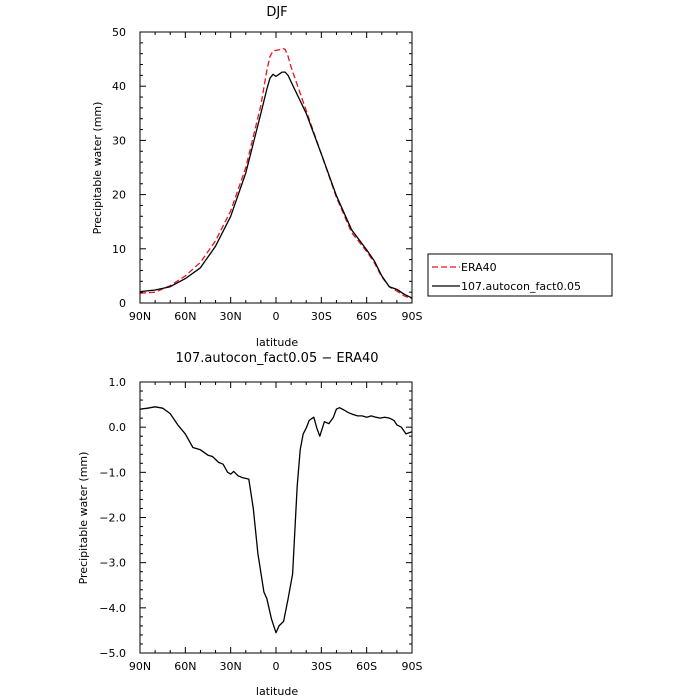 This screenshot has width=700, height=700. I want to click on y-tick-label: 1.0, so click(118, 382).